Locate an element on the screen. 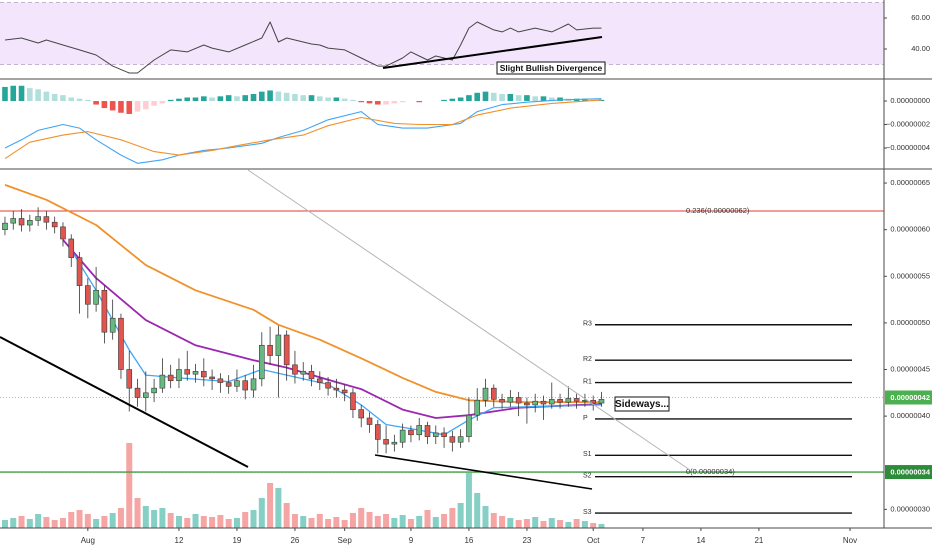 The height and width of the screenshot is (550, 932). price-tag-label: 0.00000034 is located at coordinates (910, 472).